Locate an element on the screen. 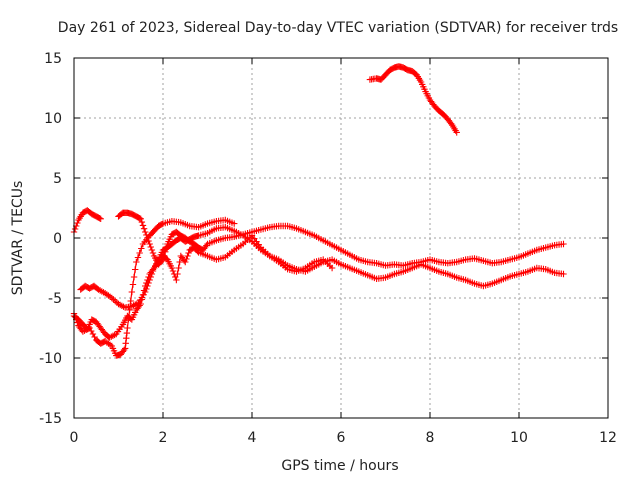 Image resolution: width=640 pixels, height=480 pixels. x-tick-label: 0 is located at coordinates (74, 438).